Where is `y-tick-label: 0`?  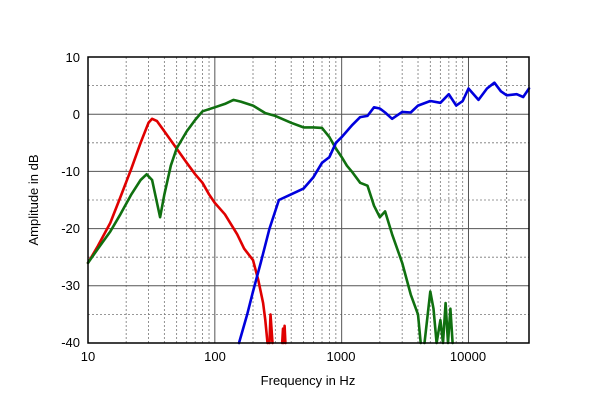
y-tick-label: 0 is located at coordinates (76, 114).